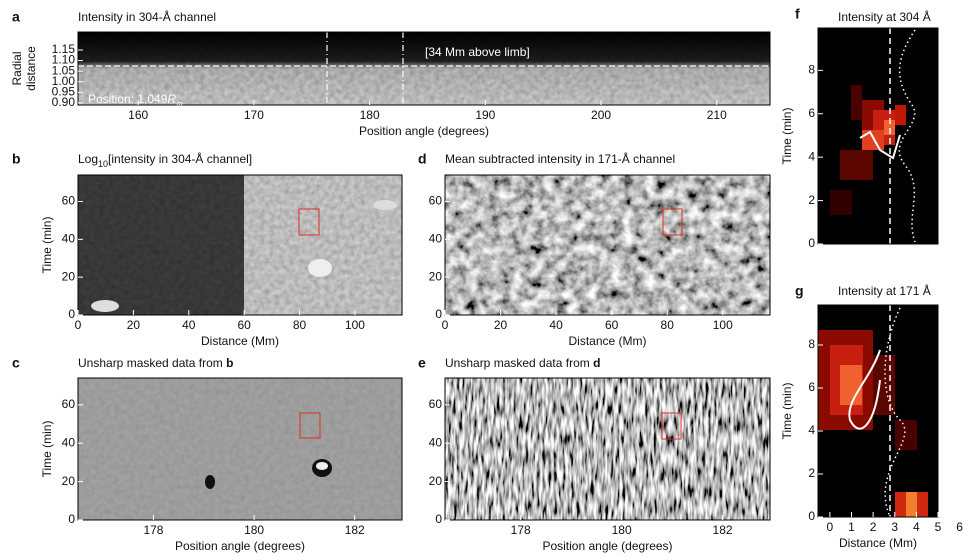 This screenshot has height=555, width=964. Describe the element at coordinates (16, 159) in the screenshot. I see `panel-label: b` at that location.